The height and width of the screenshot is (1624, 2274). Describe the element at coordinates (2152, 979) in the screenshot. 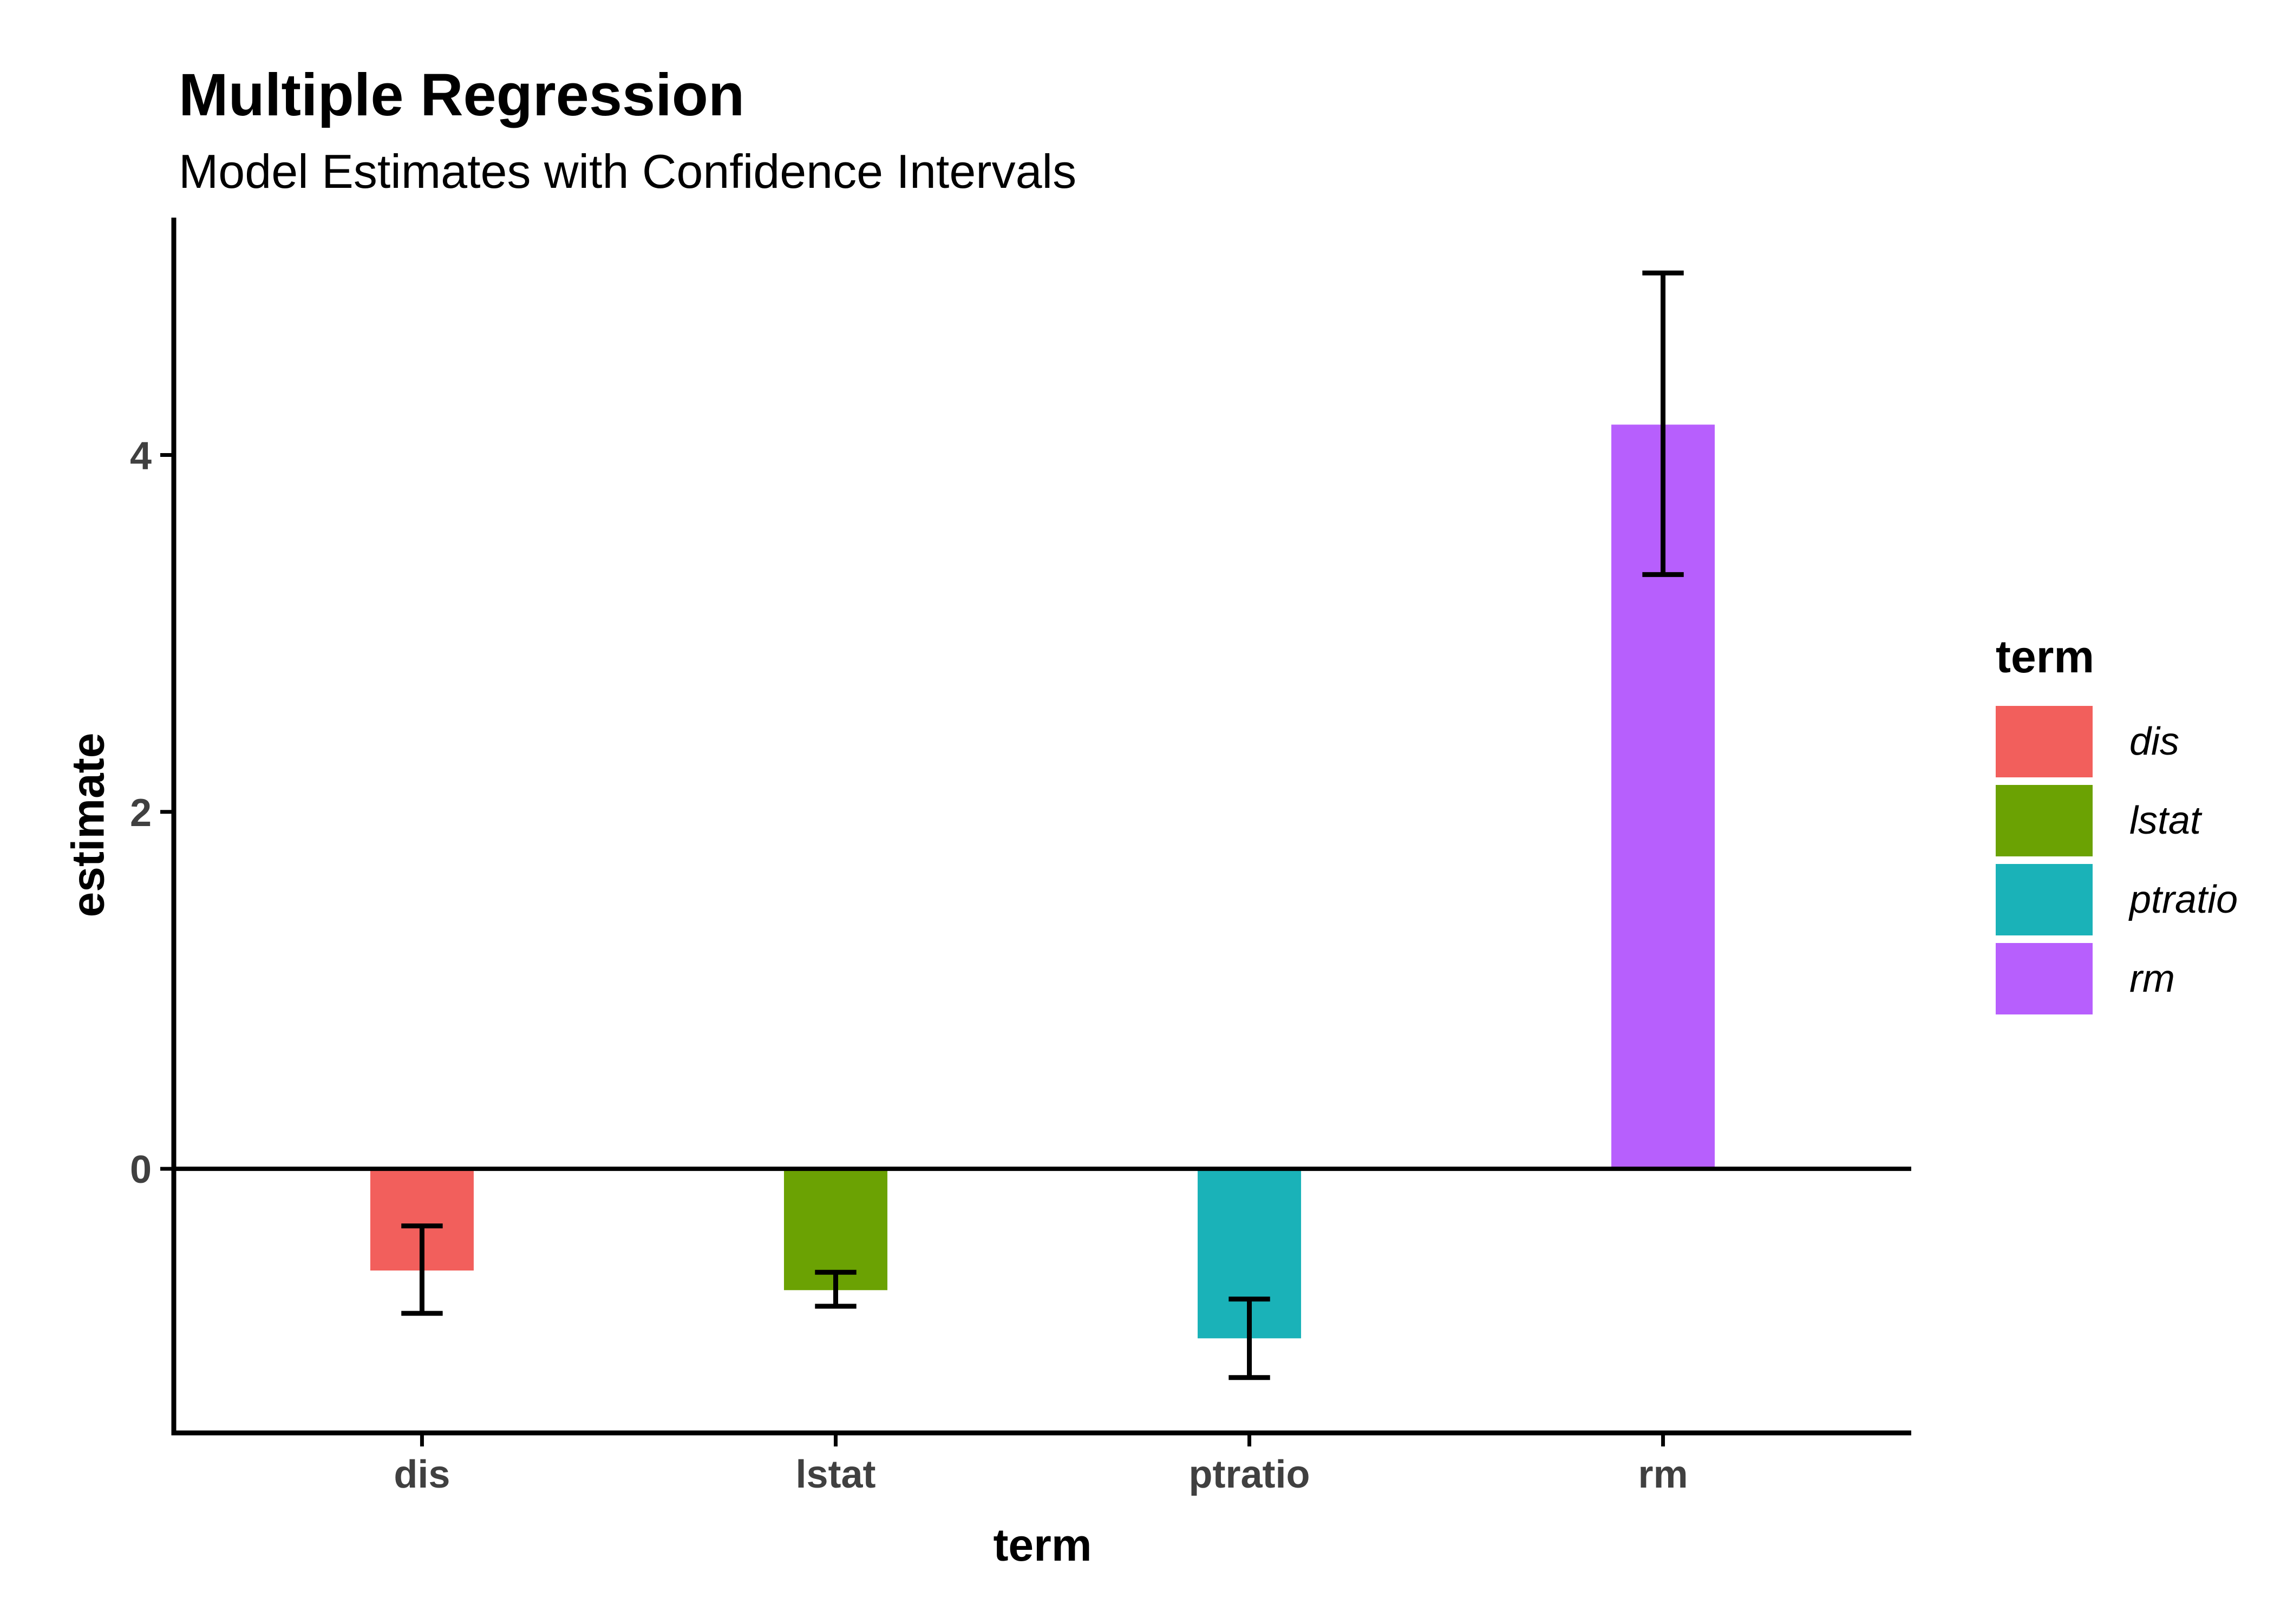

I see `legend-item-label: rm` at that location.